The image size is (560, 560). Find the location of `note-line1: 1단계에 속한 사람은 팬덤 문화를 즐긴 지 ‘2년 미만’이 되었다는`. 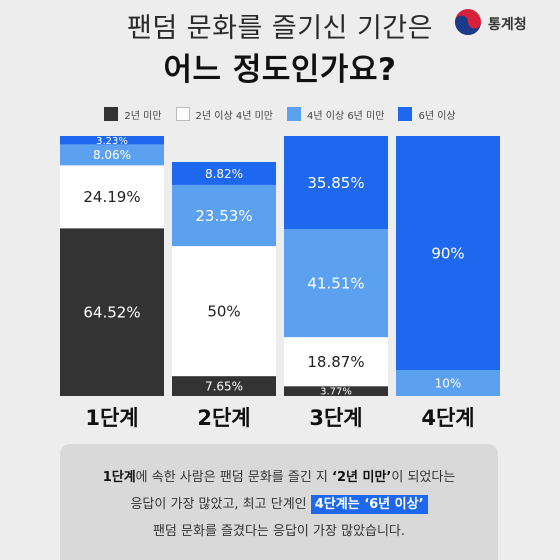

note-line1: 1단계에 속한 사람은 팬덤 문화를 즐긴 지 ‘2년 미만’이 되었다는 is located at coordinates (279, 477).